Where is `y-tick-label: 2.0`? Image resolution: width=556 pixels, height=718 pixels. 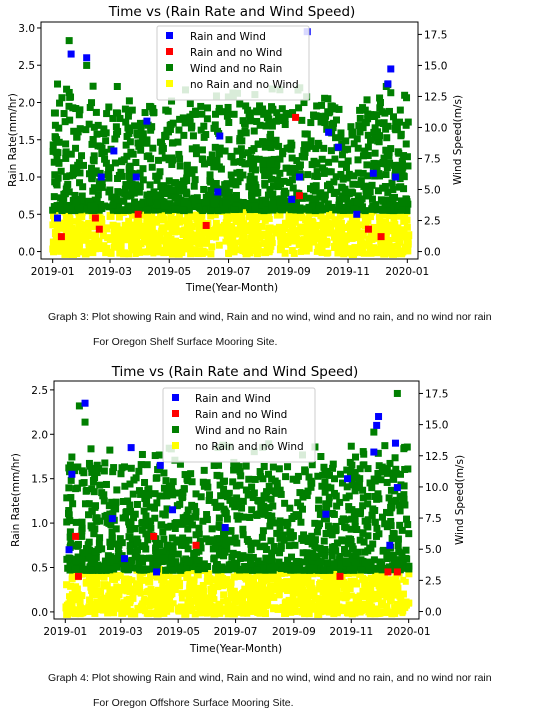
y-tick-label: 2.0 is located at coordinates (39, 435).